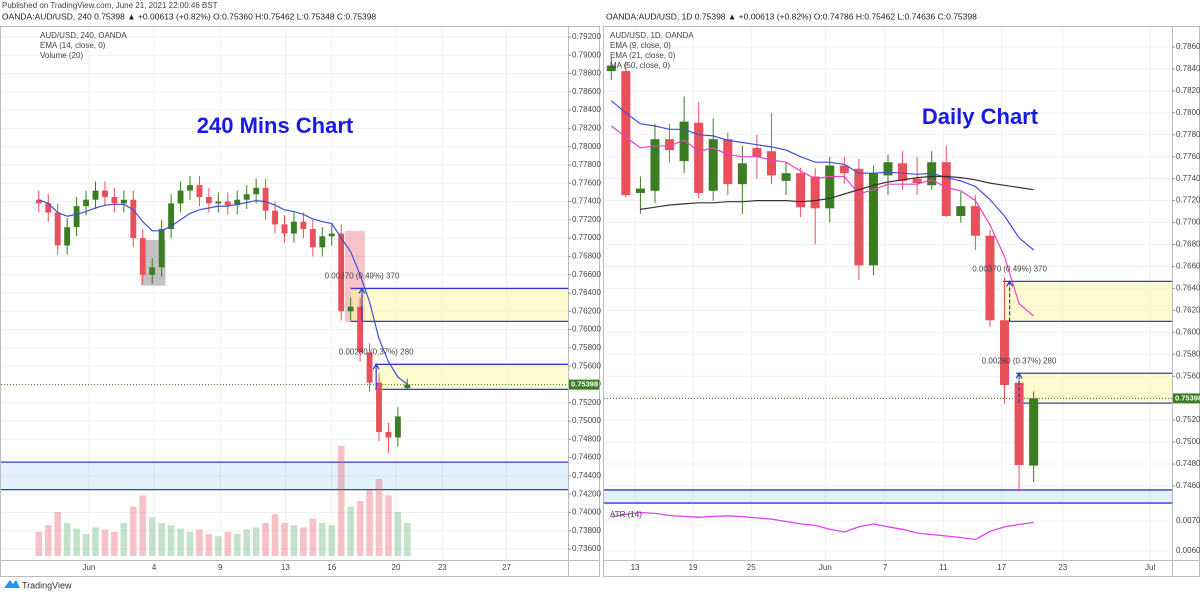 The height and width of the screenshot is (596, 1200). Describe the element at coordinates (1188, 68) in the screenshot. I see `y-tick-label: 0.78400` at that location.